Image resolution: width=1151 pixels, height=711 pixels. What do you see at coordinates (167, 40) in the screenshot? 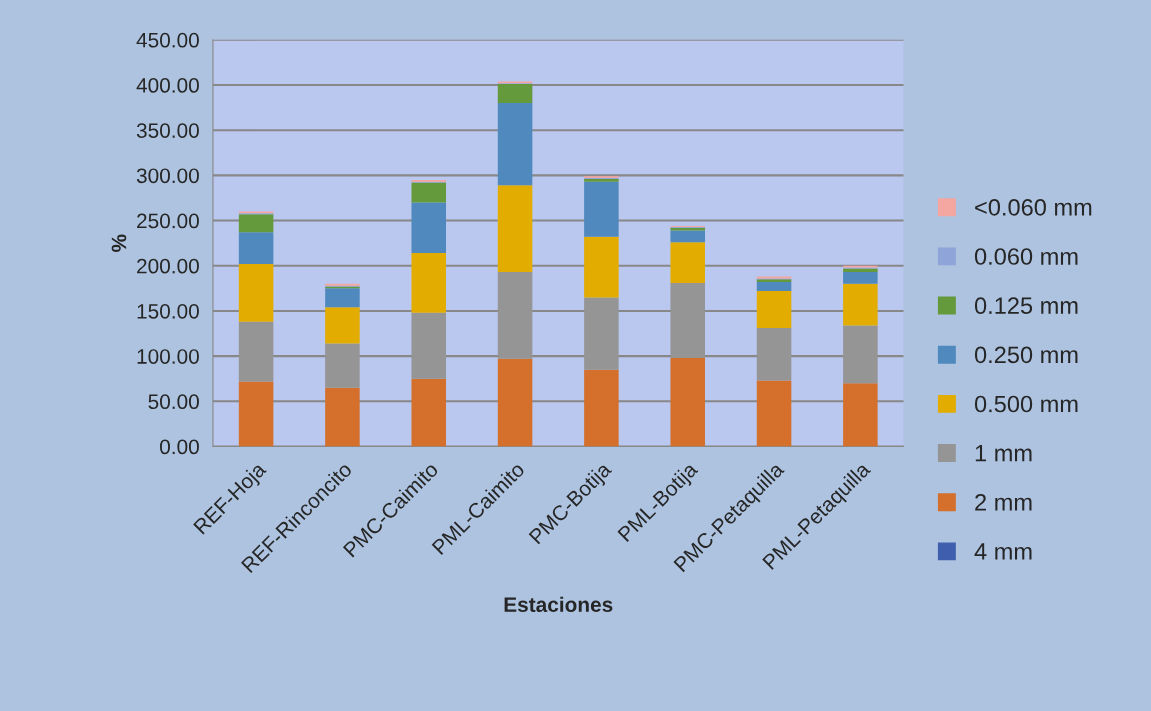
I see `y-tick-label: 450.00` at bounding box center [167, 40].